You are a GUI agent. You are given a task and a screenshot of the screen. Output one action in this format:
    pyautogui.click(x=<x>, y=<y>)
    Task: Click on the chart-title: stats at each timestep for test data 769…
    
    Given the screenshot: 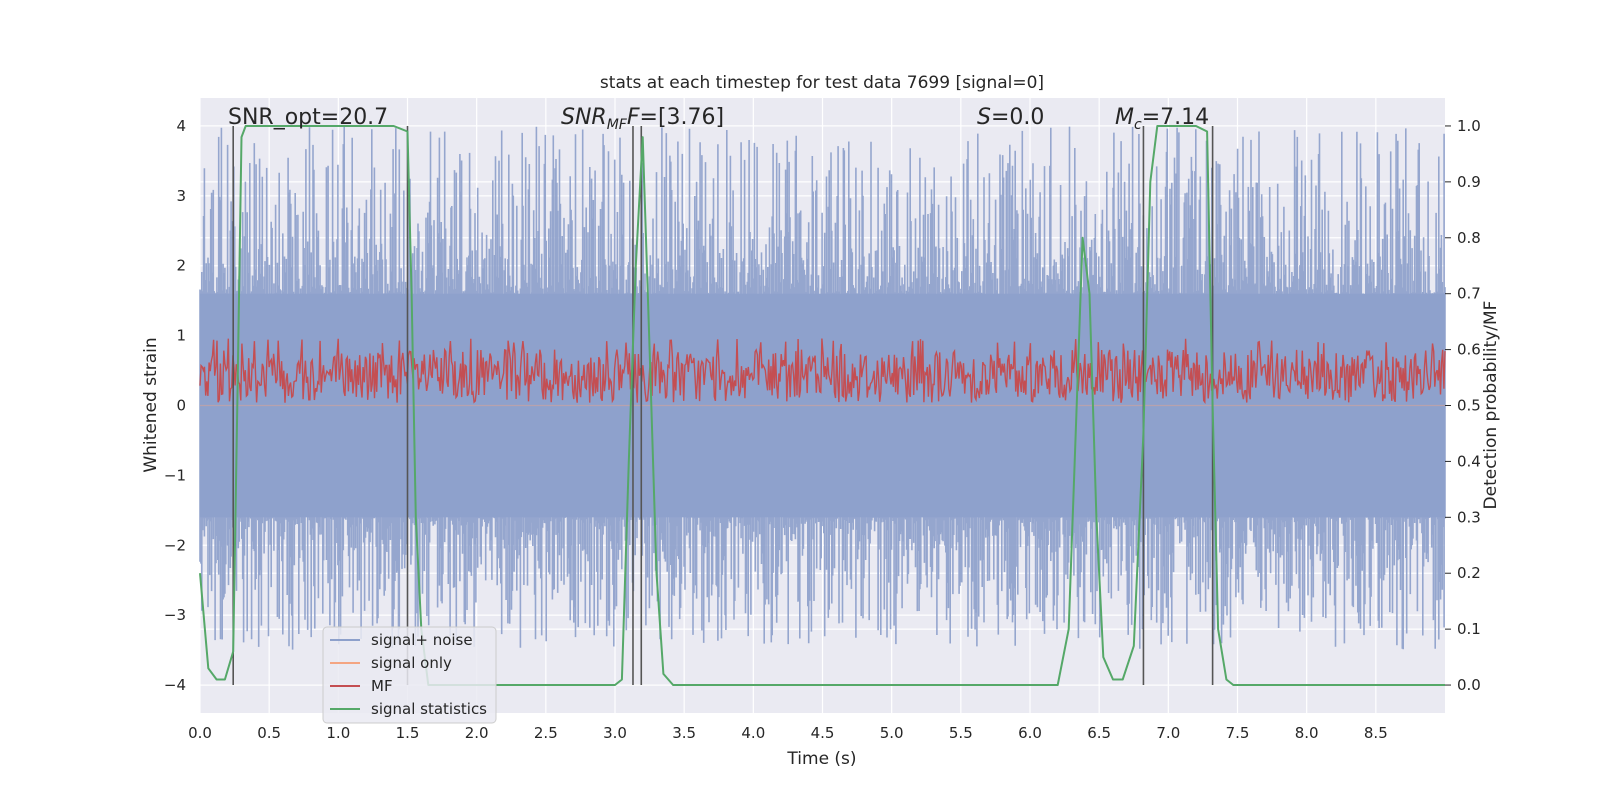 What is the action you would take?
    pyautogui.click(x=822, y=83)
    